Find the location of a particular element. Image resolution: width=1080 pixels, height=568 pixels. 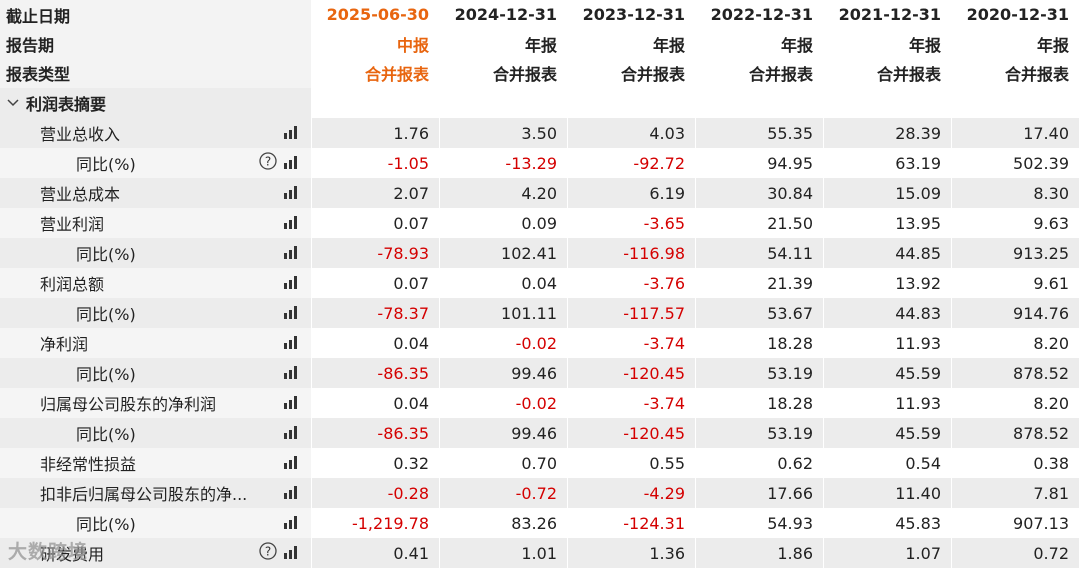

section-row: 利润表摘要 is located at coordinates (540, 103).